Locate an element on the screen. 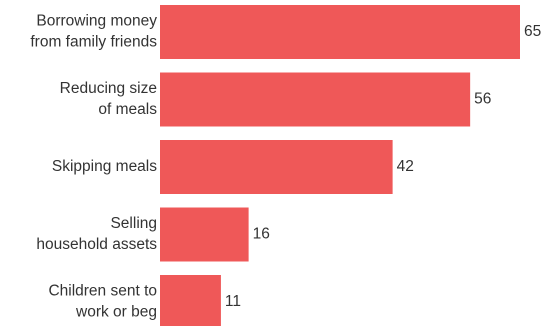 Image resolution: width=544 pixels, height=326 pixels. category-label: Borrowing money from family friends is located at coordinates (93, 32).